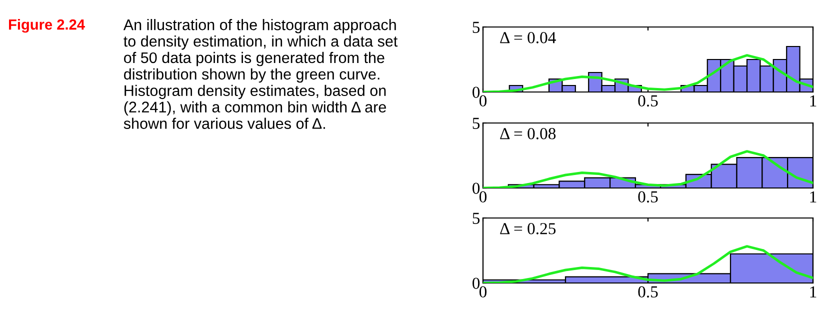  I want to click on text: Figure 2.24, so click(47, 26).